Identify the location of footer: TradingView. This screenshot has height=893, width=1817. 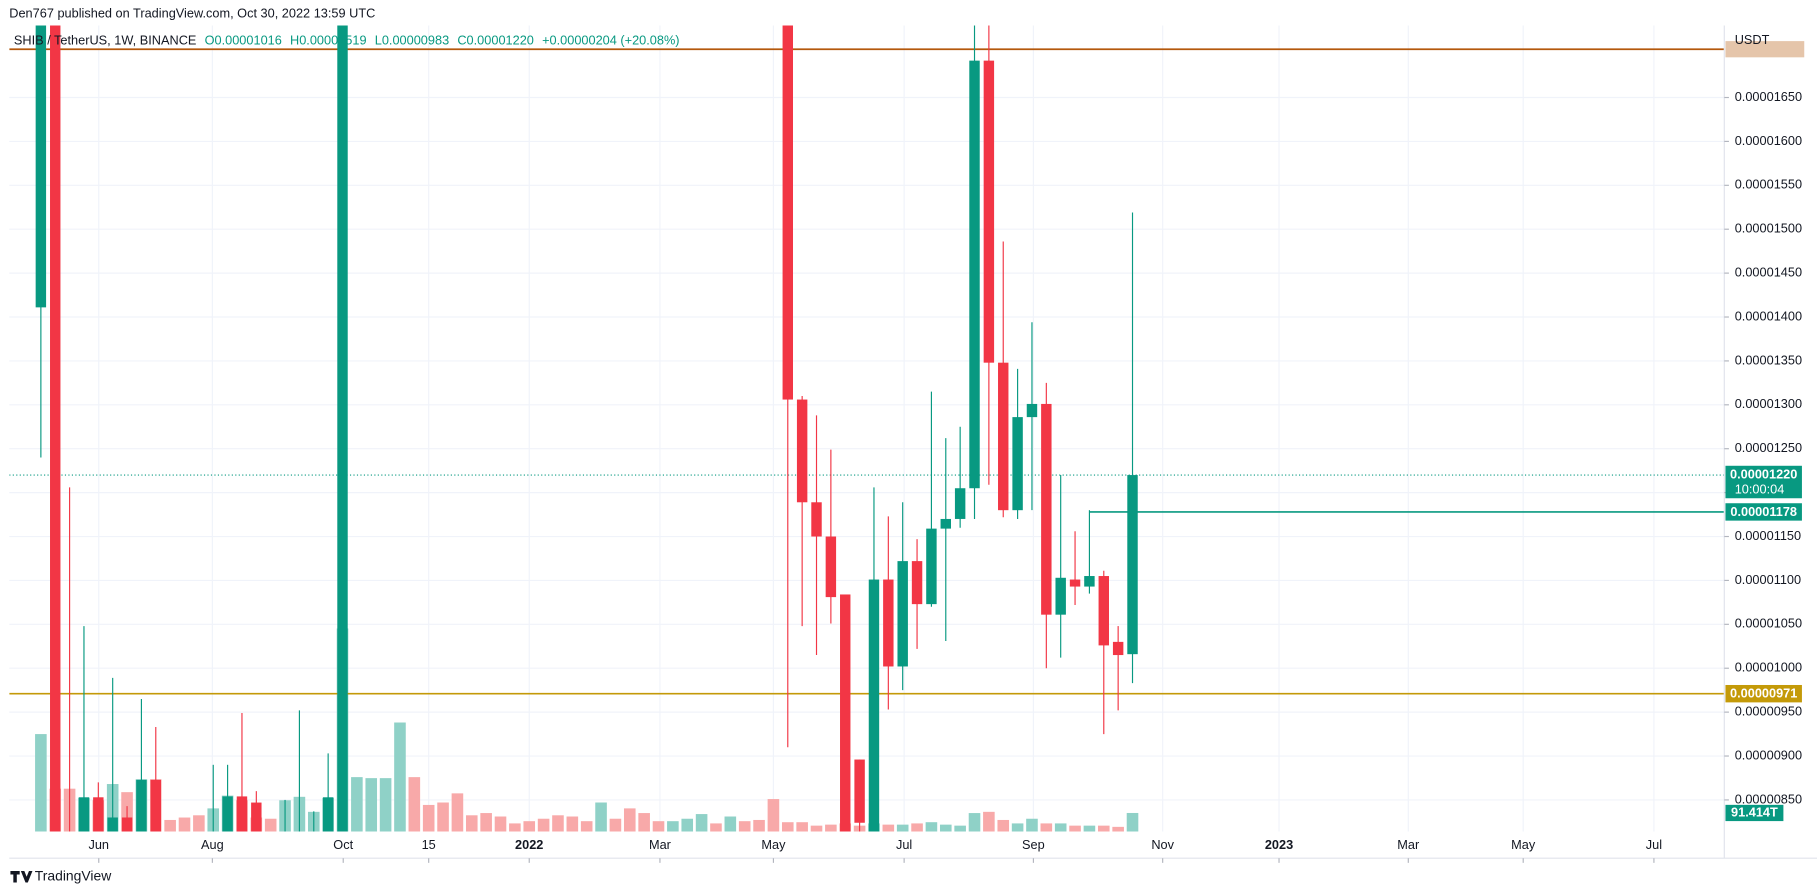
(73, 875).